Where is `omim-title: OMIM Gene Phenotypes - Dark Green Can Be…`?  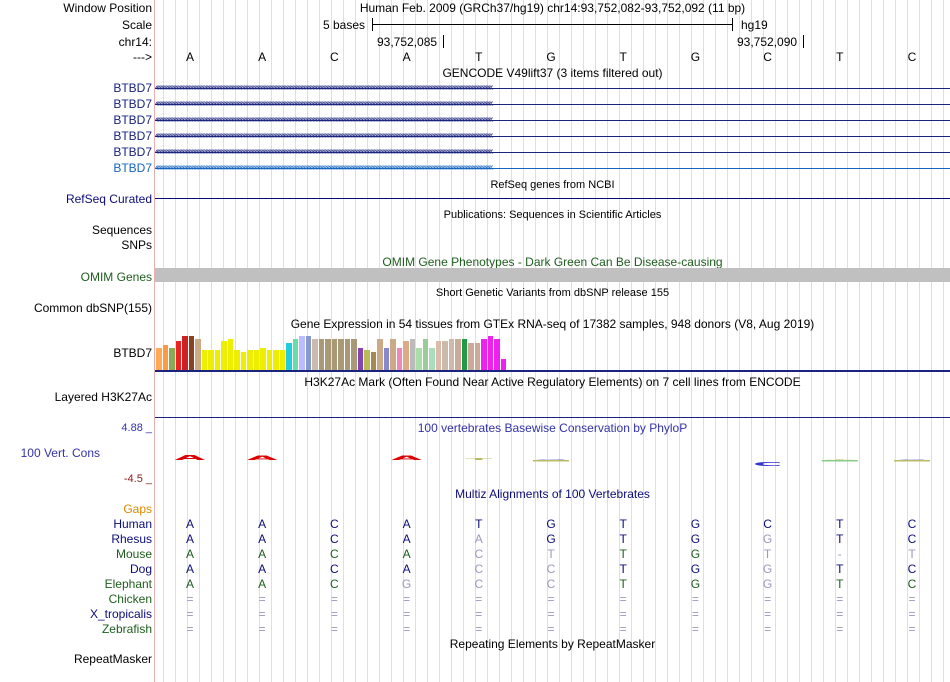 omim-title: OMIM Gene Phenotypes - Dark Green Can Be… is located at coordinates (552, 262).